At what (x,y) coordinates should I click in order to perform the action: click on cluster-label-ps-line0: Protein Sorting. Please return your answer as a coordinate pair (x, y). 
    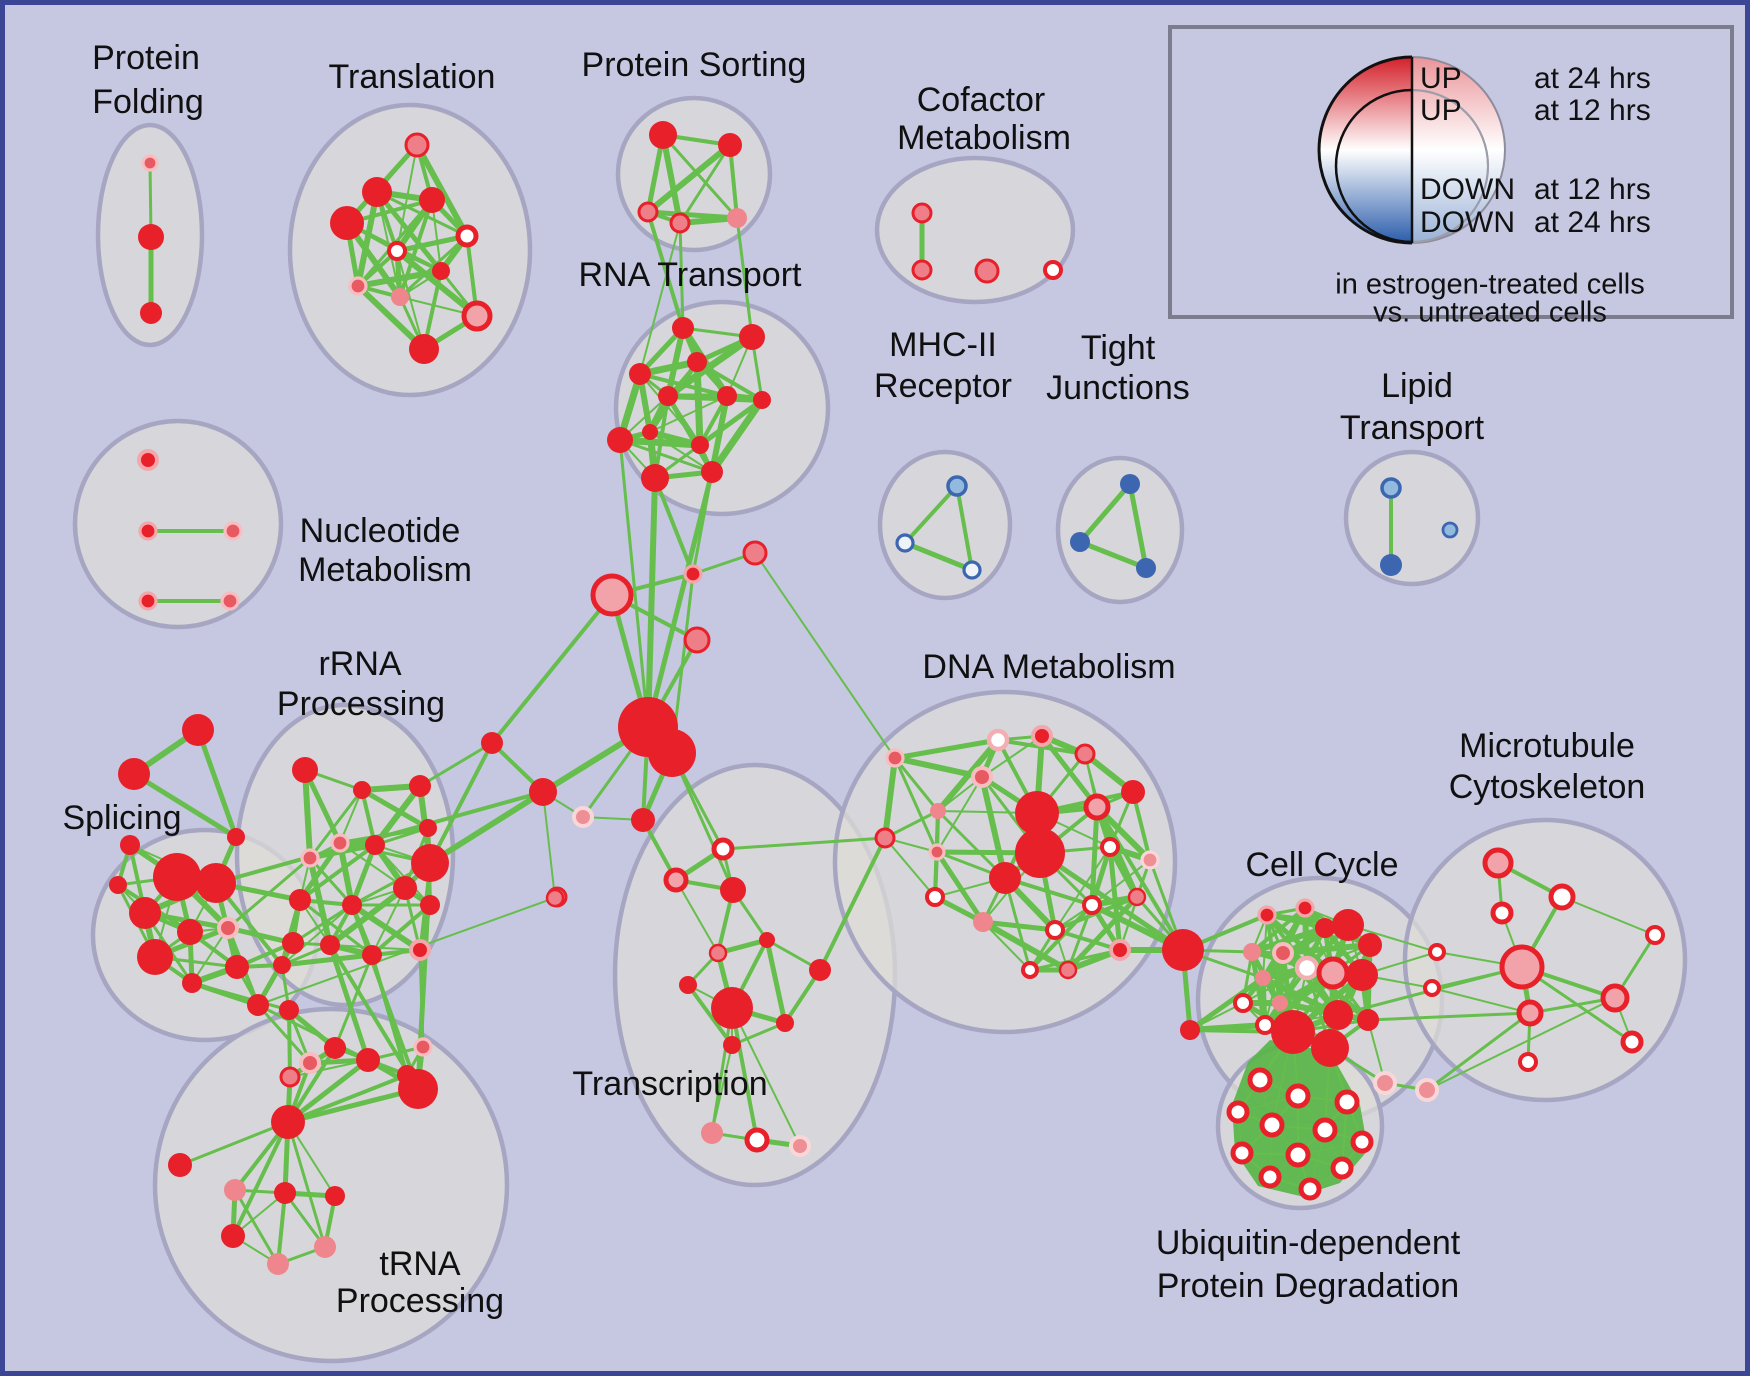
    Looking at the image, I should click on (694, 65).